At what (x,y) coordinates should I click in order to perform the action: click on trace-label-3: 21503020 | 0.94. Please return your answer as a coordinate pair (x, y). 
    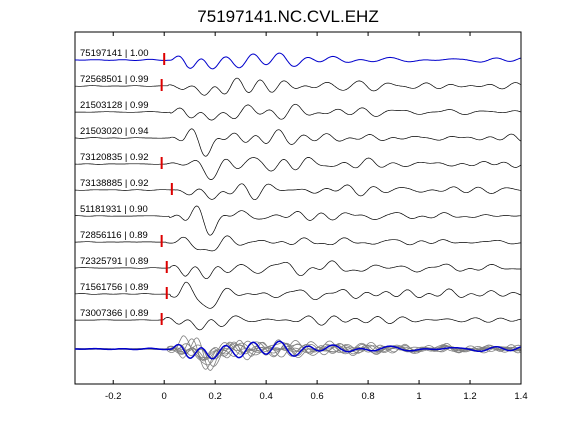
    Looking at the image, I should click on (114, 131).